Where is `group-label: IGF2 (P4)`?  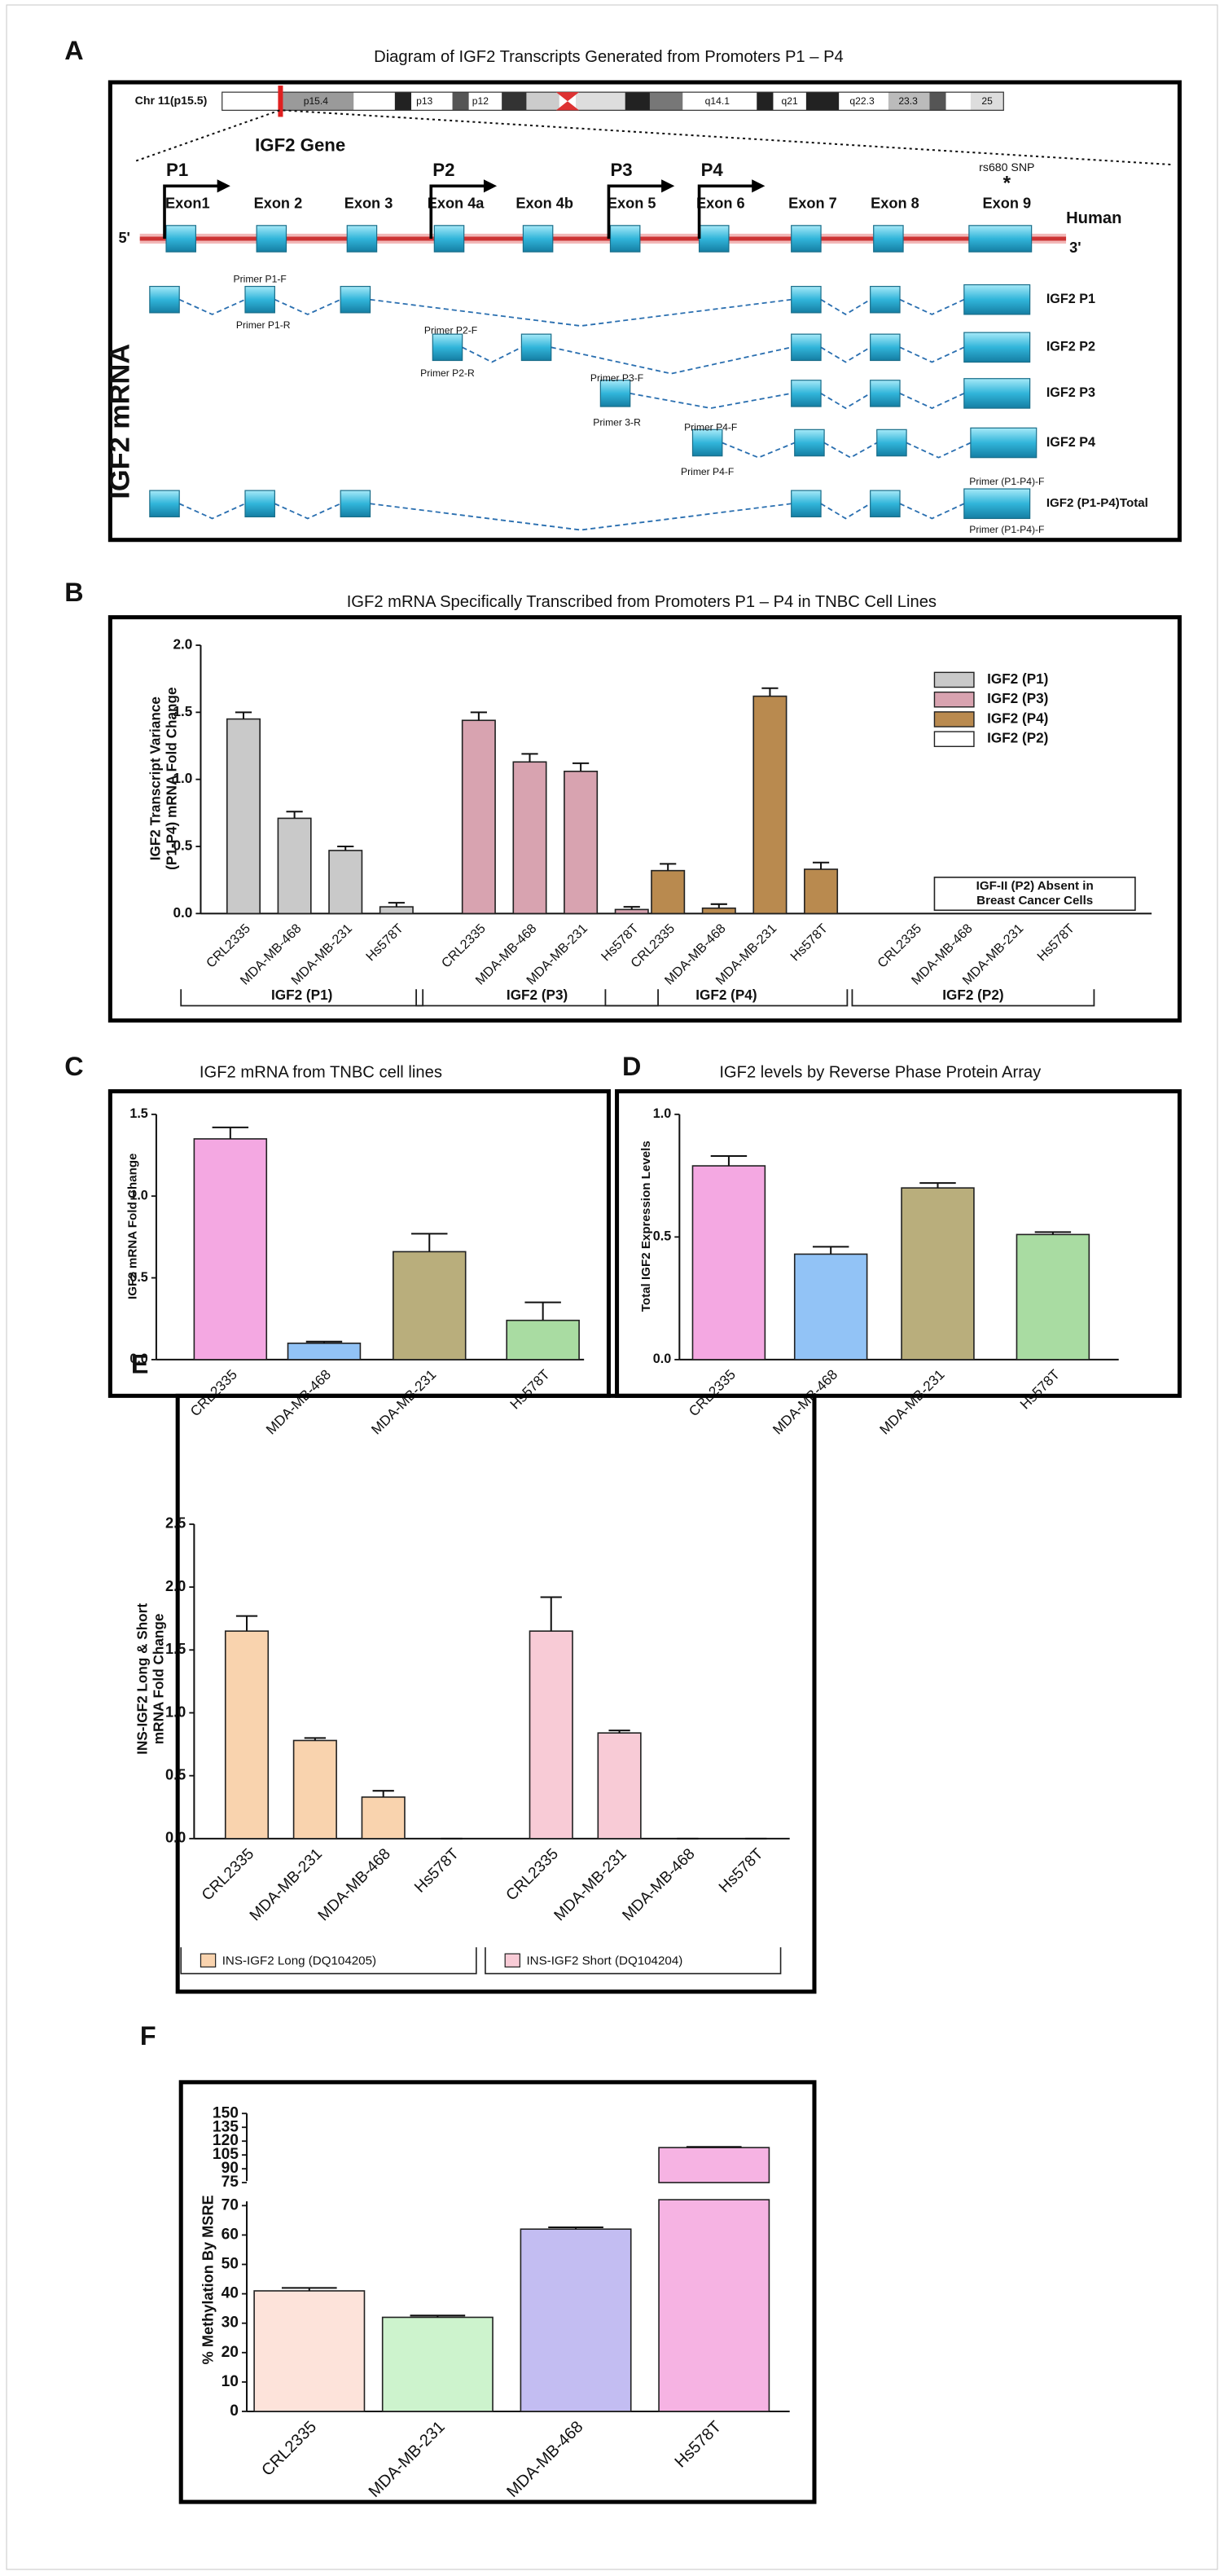 group-label: IGF2 (P4) is located at coordinates (726, 995).